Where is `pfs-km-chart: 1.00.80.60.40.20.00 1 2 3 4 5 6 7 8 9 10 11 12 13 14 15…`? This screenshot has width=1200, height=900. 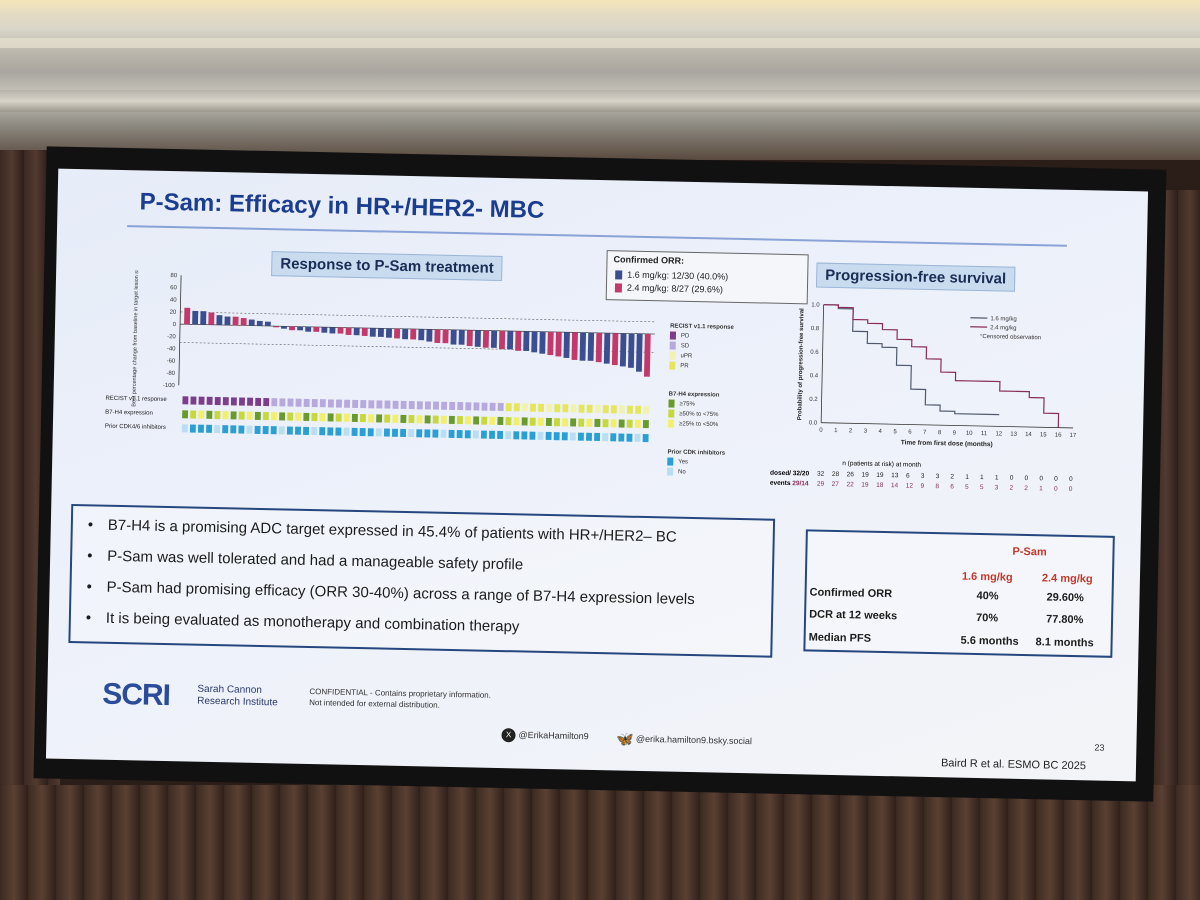 pfs-km-chart: 1.00.80.60.40.20.00 1 2 3 4 5 6 7 8 9 10 11 12 13 14 15… is located at coordinates (937, 375).